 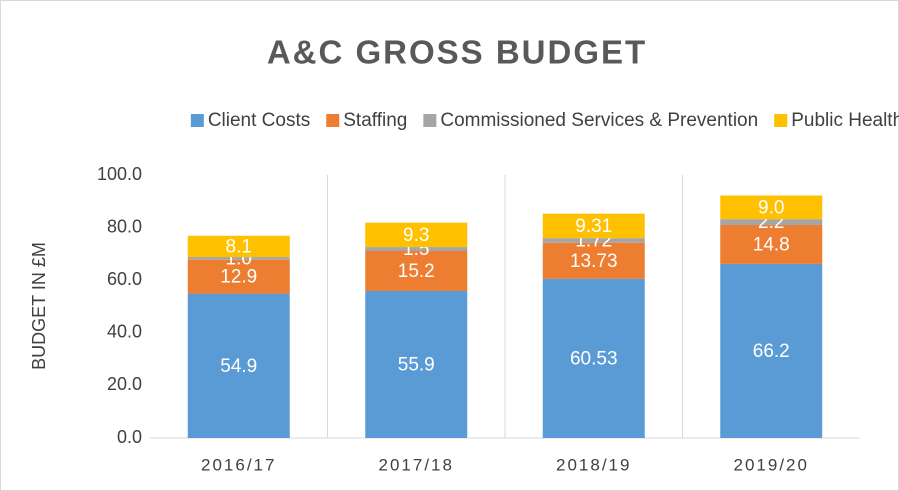 What do you see at coordinates (119, 174) in the screenshot?
I see `y-tick-label: 100.0` at bounding box center [119, 174].